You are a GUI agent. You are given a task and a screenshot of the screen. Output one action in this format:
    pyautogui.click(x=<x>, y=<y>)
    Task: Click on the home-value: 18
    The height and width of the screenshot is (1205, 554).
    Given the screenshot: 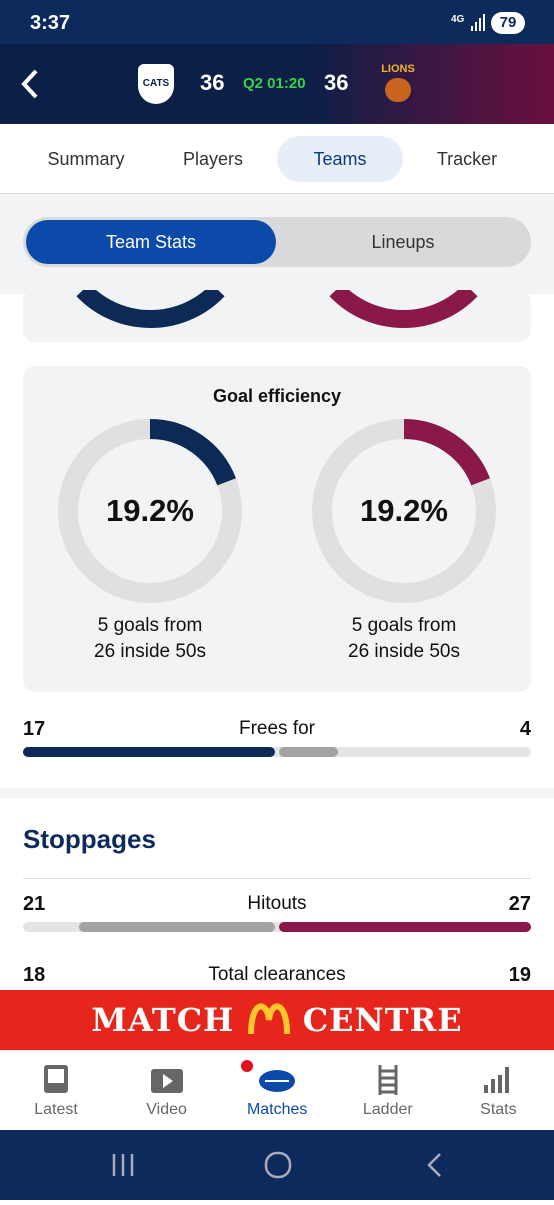 What is the action you would take?
    pyautogui.click(x=34, y=975)
    